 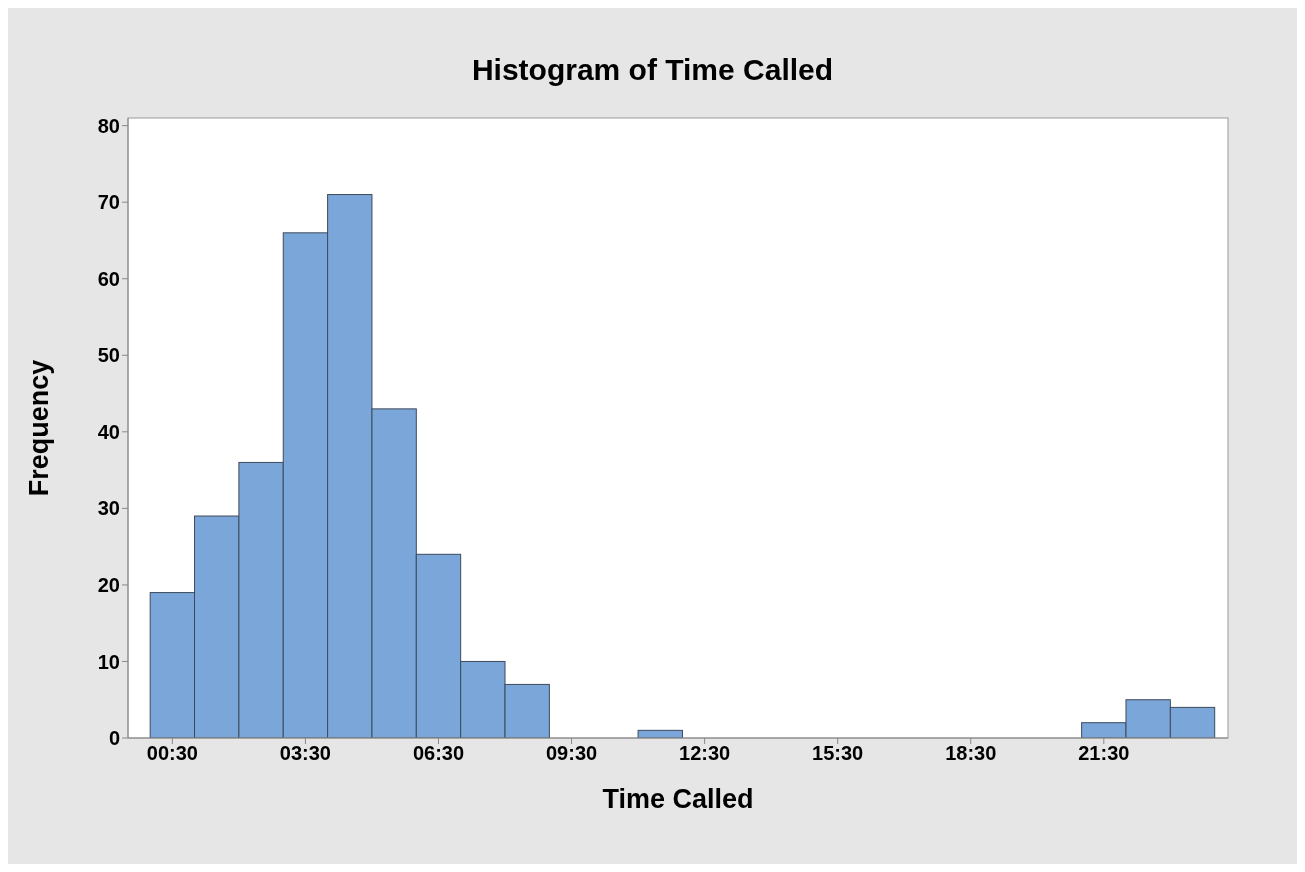 What do you see at coordinates (678, 799) in the screenshot?
I see `x-axis-title: Time Called` at bounding box center [678, 799].